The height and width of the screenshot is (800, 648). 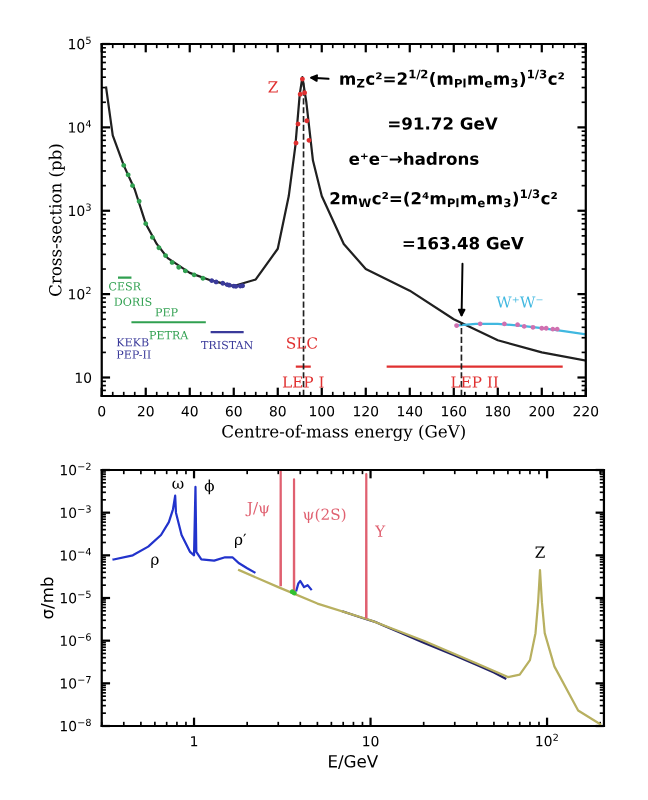 I want to click on text: m$_{Z}$c²=2$^{1/2}$(m$_{Pl}$m$_{e}$m$_{3}$)$^{1/3}$c², so click(x=452, y=78).